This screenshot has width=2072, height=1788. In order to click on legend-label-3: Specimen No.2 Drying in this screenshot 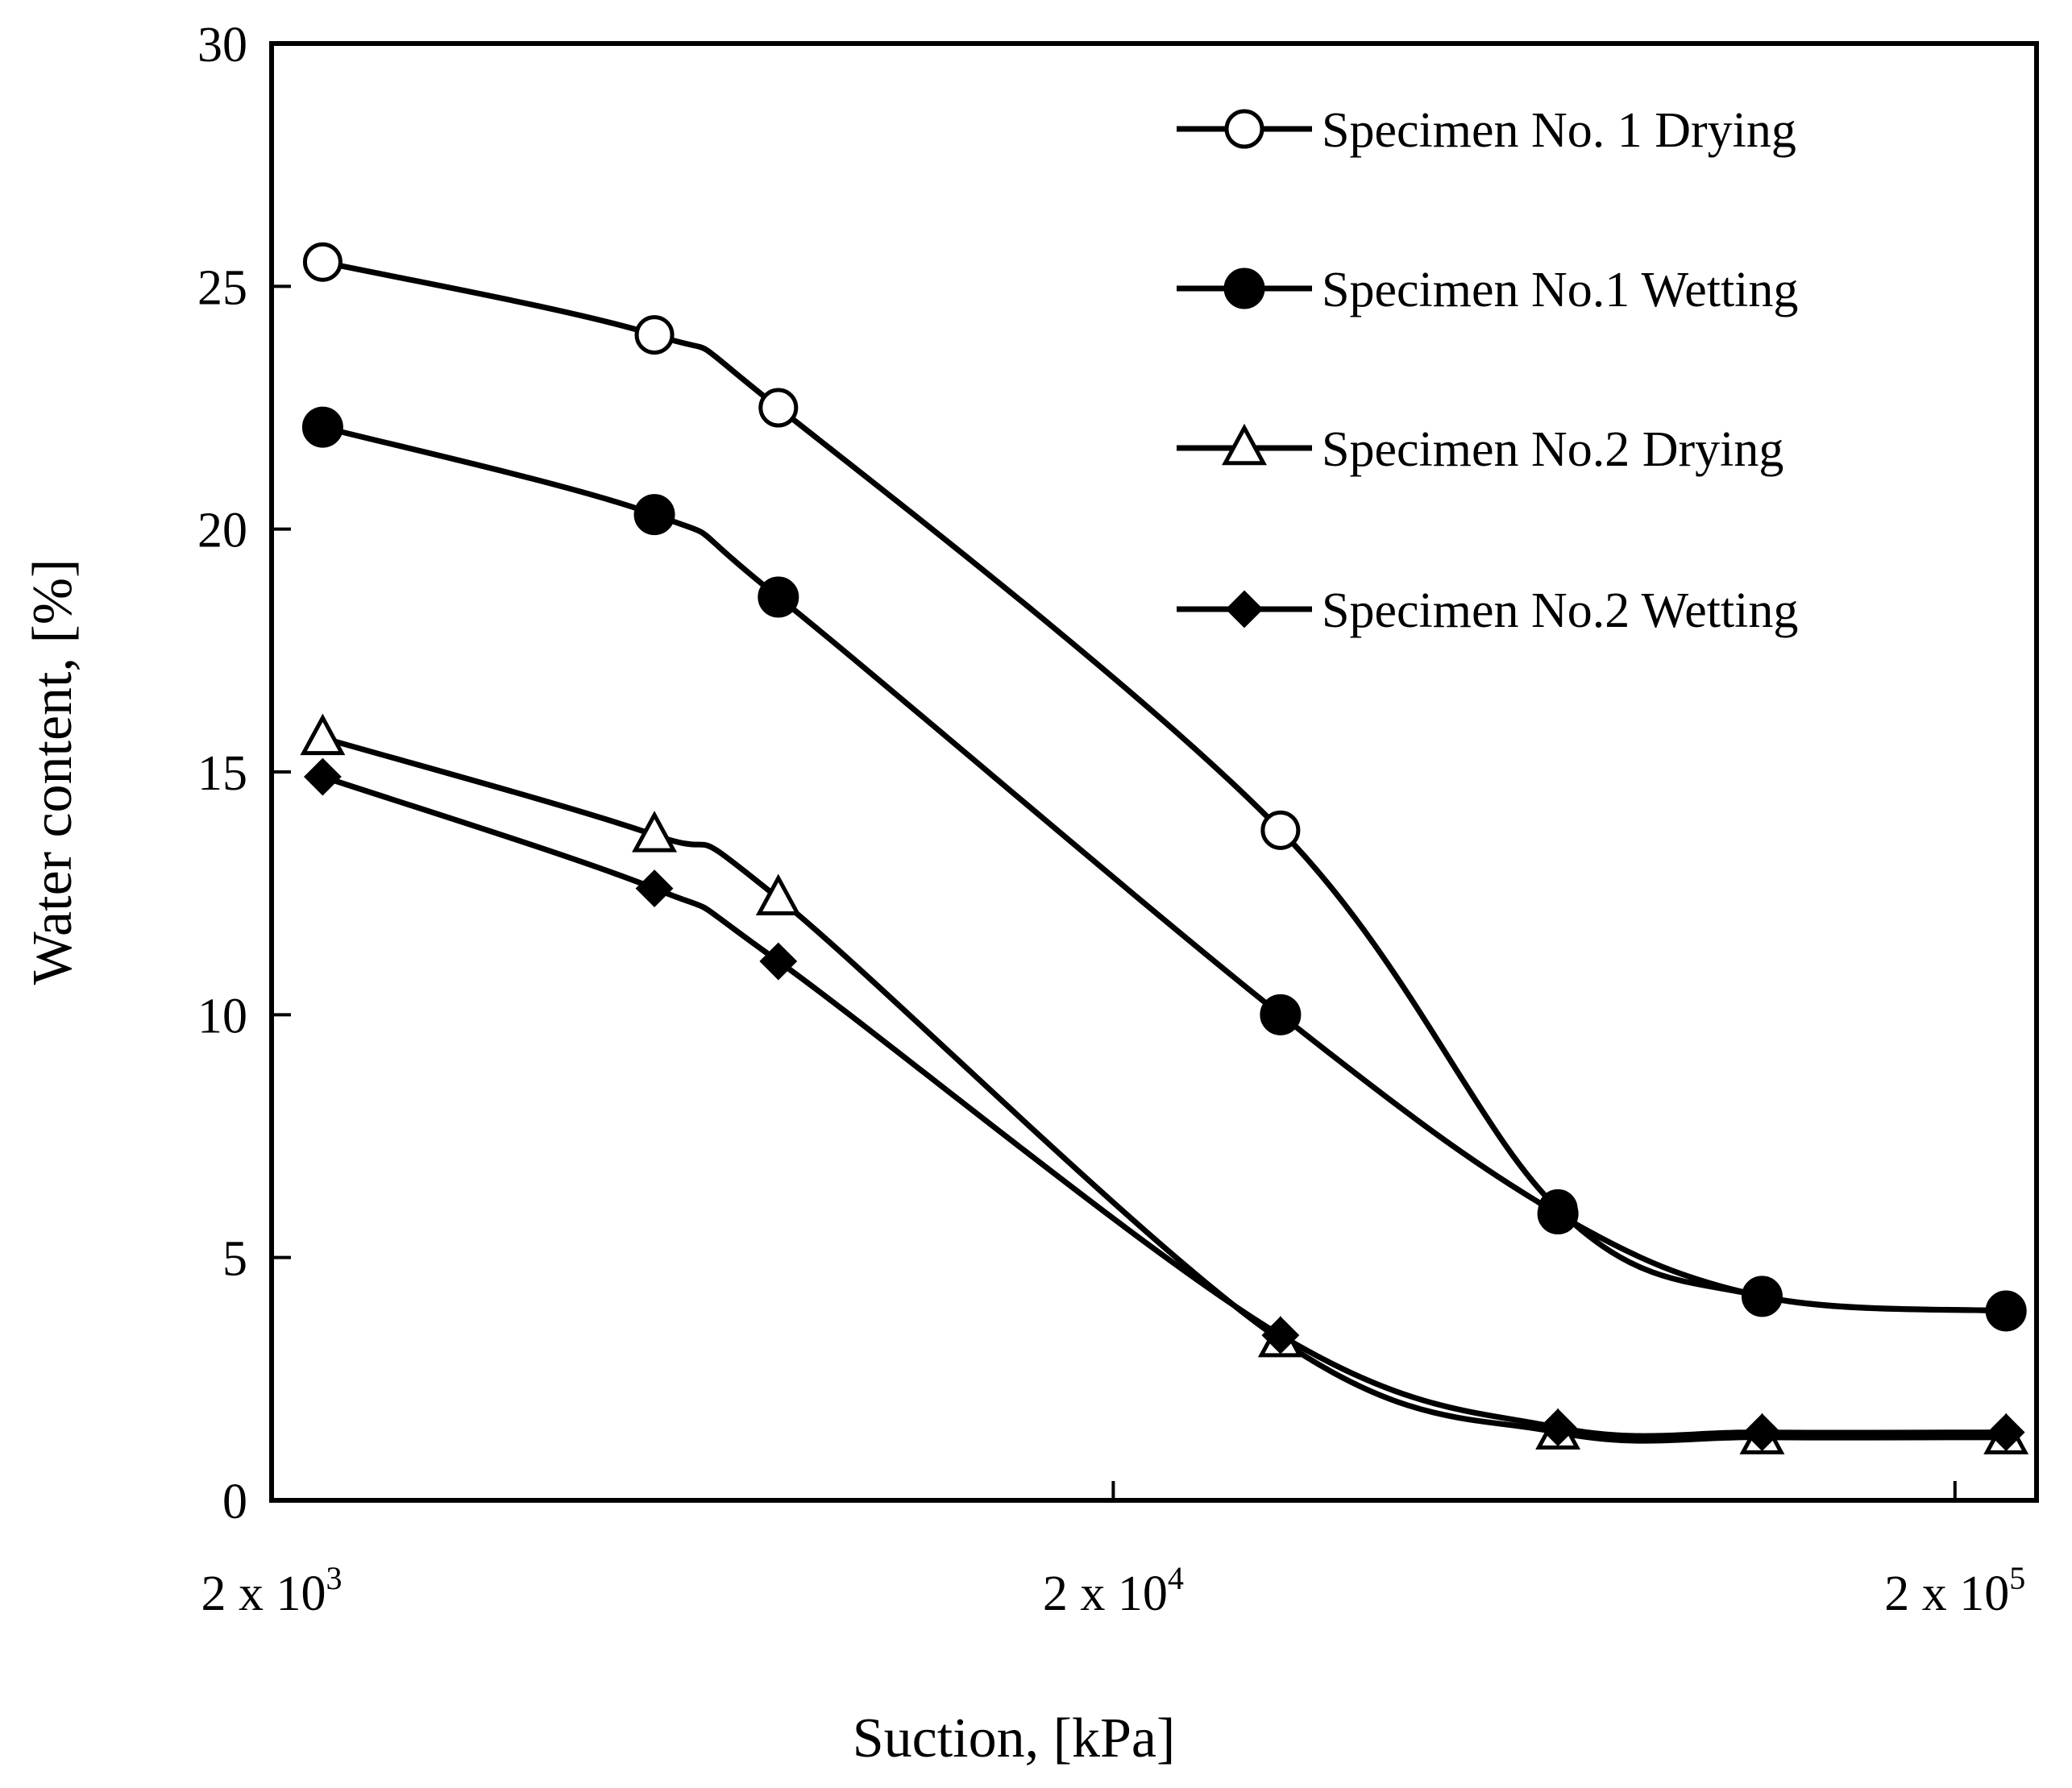, I will do `click(1552, 450)`.